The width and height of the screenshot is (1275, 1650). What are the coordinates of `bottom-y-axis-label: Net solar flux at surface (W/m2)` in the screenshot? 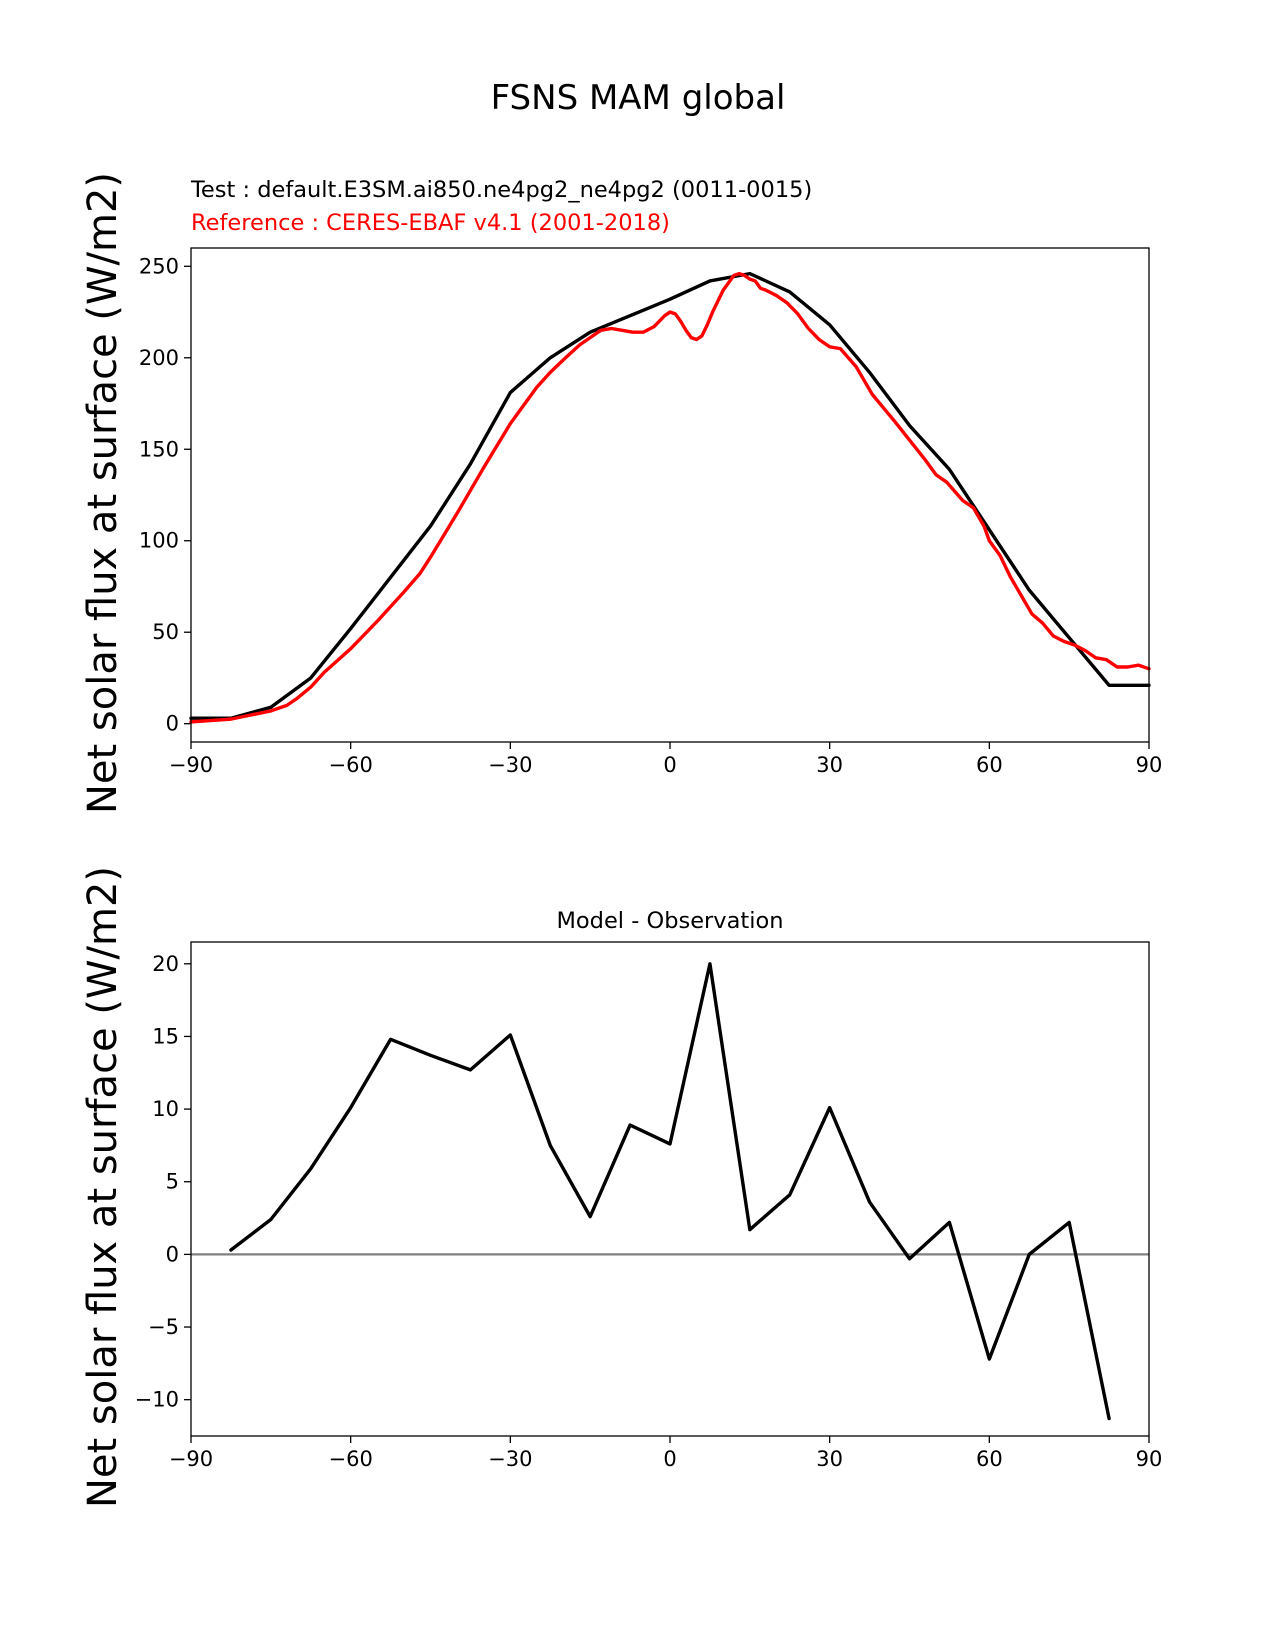 It's located at (103, 1187).